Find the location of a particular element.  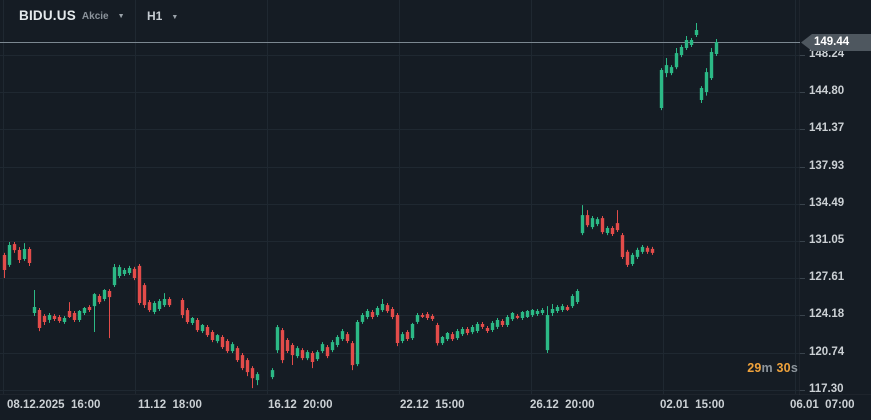

symbol-dropdown: BIDU.US Akcie ▼ is located at coordinates (72, 15).